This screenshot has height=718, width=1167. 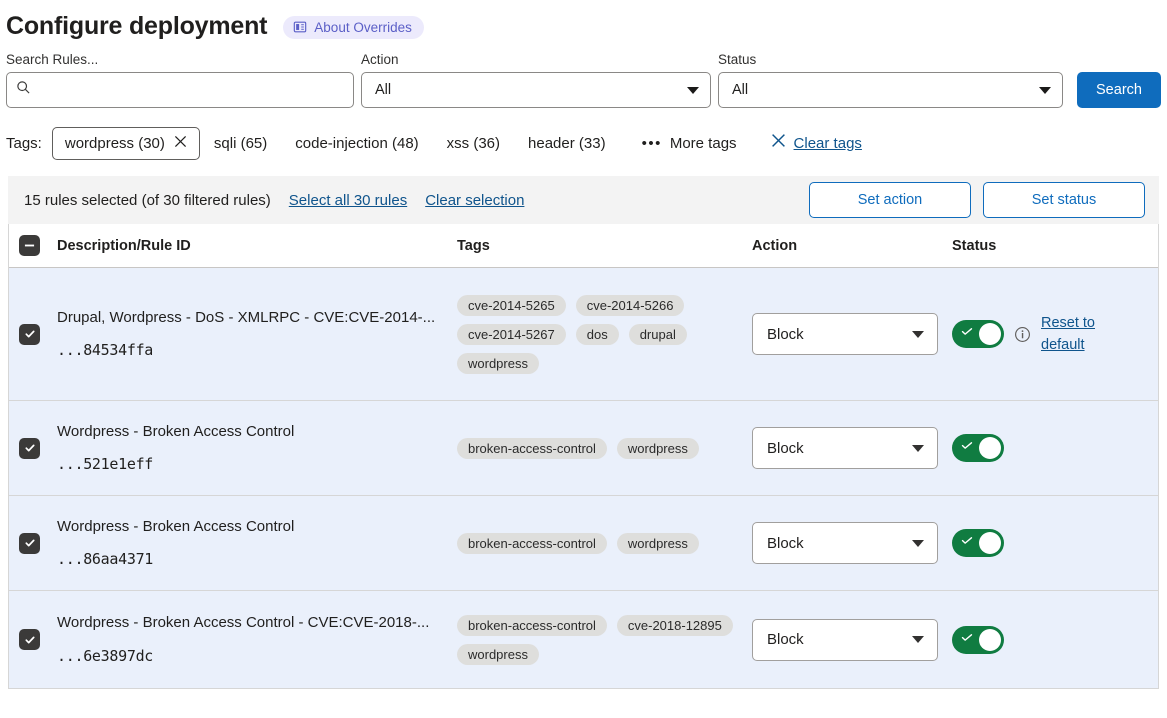 I want to click on table-header-row: Description/Rule ID Tags Action Status, so click(x=583, y=246).